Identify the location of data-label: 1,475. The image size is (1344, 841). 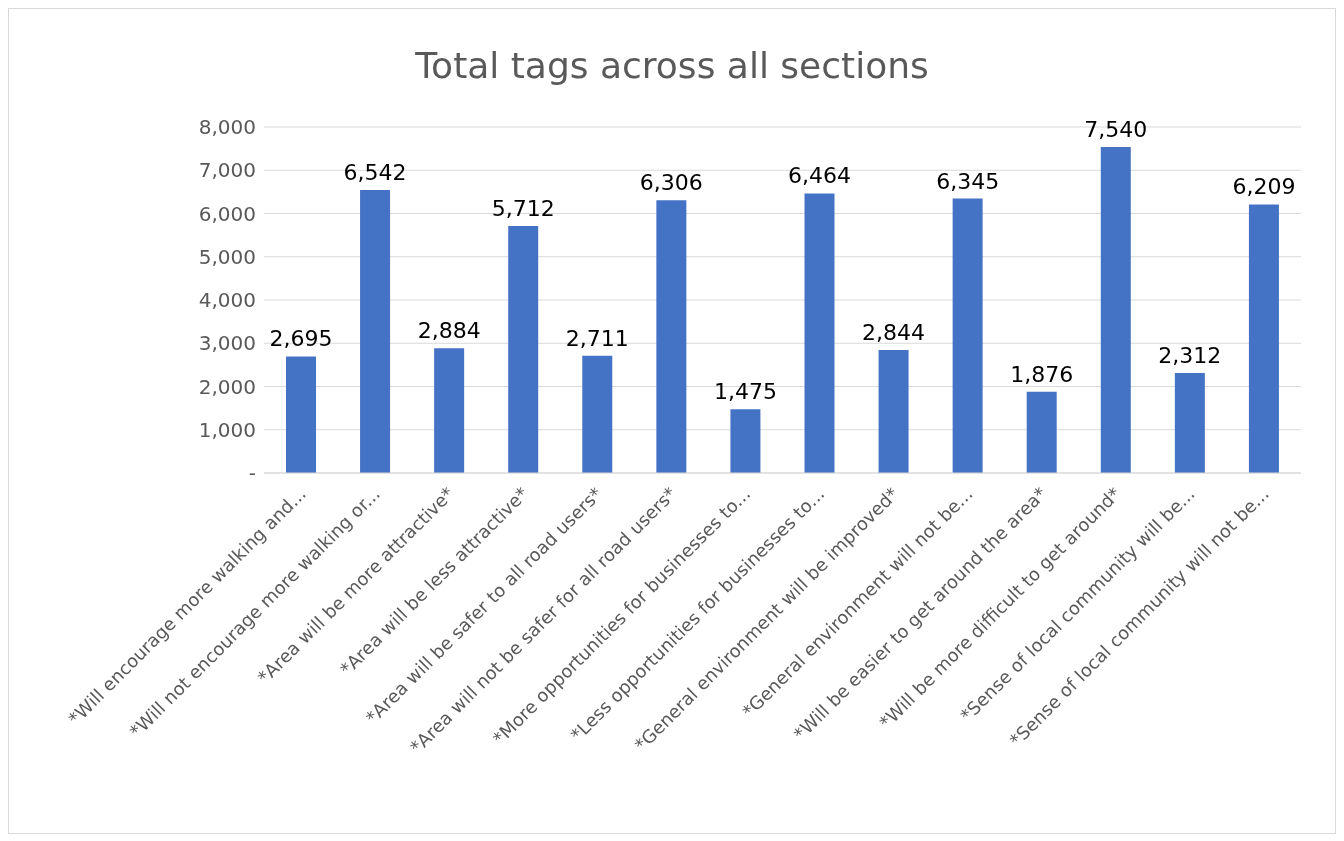
(745, 392).